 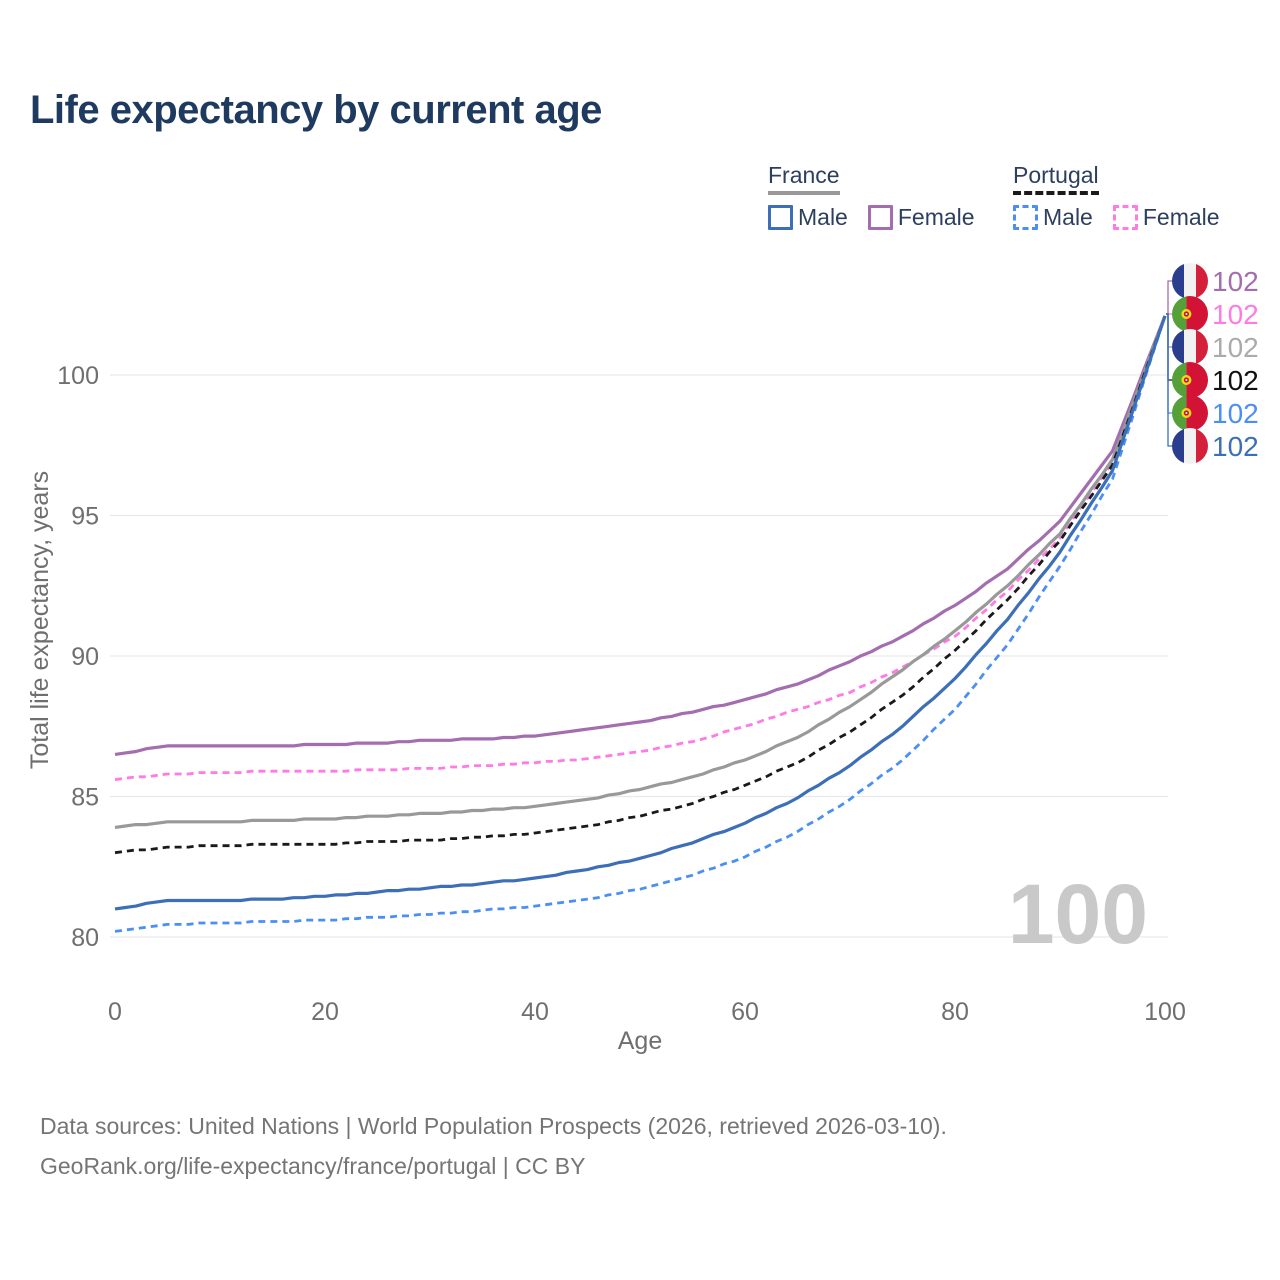 I want to click on x-axis-title: Age, so click(x=640, y=1041).